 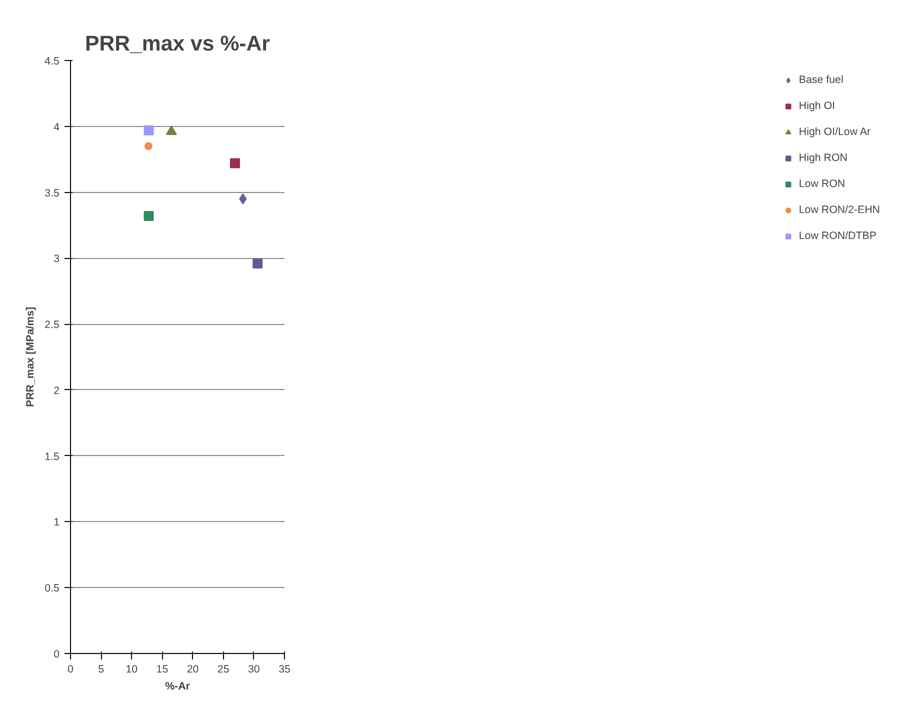 What do you see at coordinates (823, 158) in the screenshot?
I see `legend-label: High RON` at bounding box center [823, 158].